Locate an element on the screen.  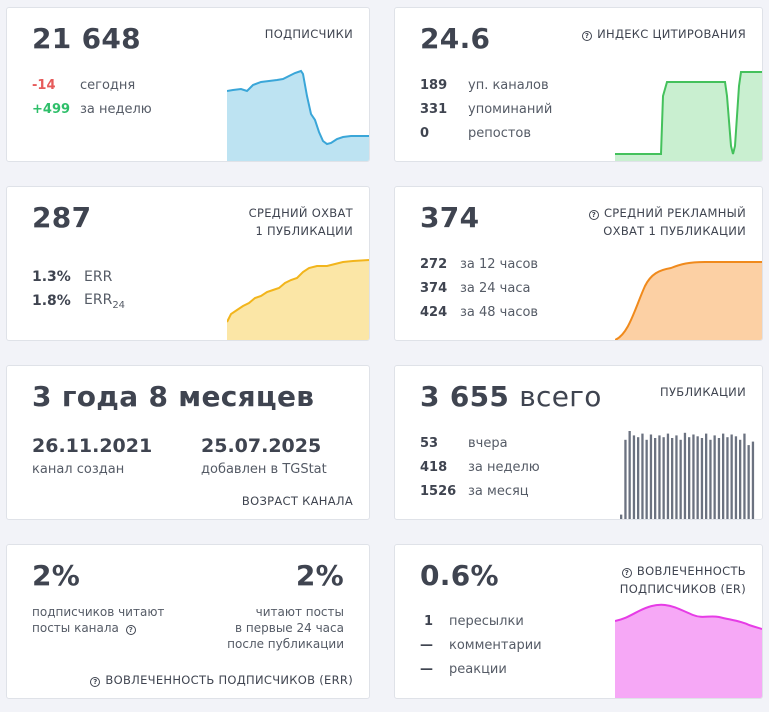
err24-label-sub: 24 is located at coordinates (119, 305).